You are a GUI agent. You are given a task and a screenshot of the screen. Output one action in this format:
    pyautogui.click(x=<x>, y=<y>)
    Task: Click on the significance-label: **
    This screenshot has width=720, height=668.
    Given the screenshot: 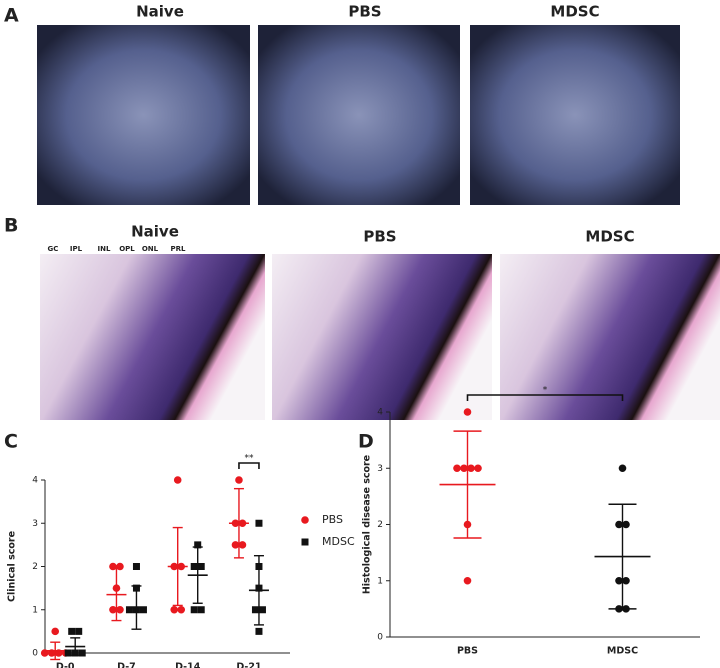 What is the action you would take?
    pyautogui.click(x=249, y=459)
    